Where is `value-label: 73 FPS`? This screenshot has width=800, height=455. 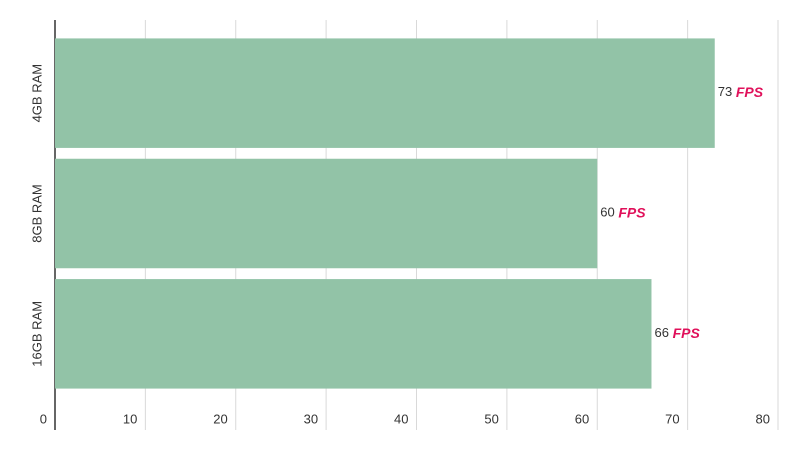
value-label: 73 FPS is located at coordinates (741, 92).